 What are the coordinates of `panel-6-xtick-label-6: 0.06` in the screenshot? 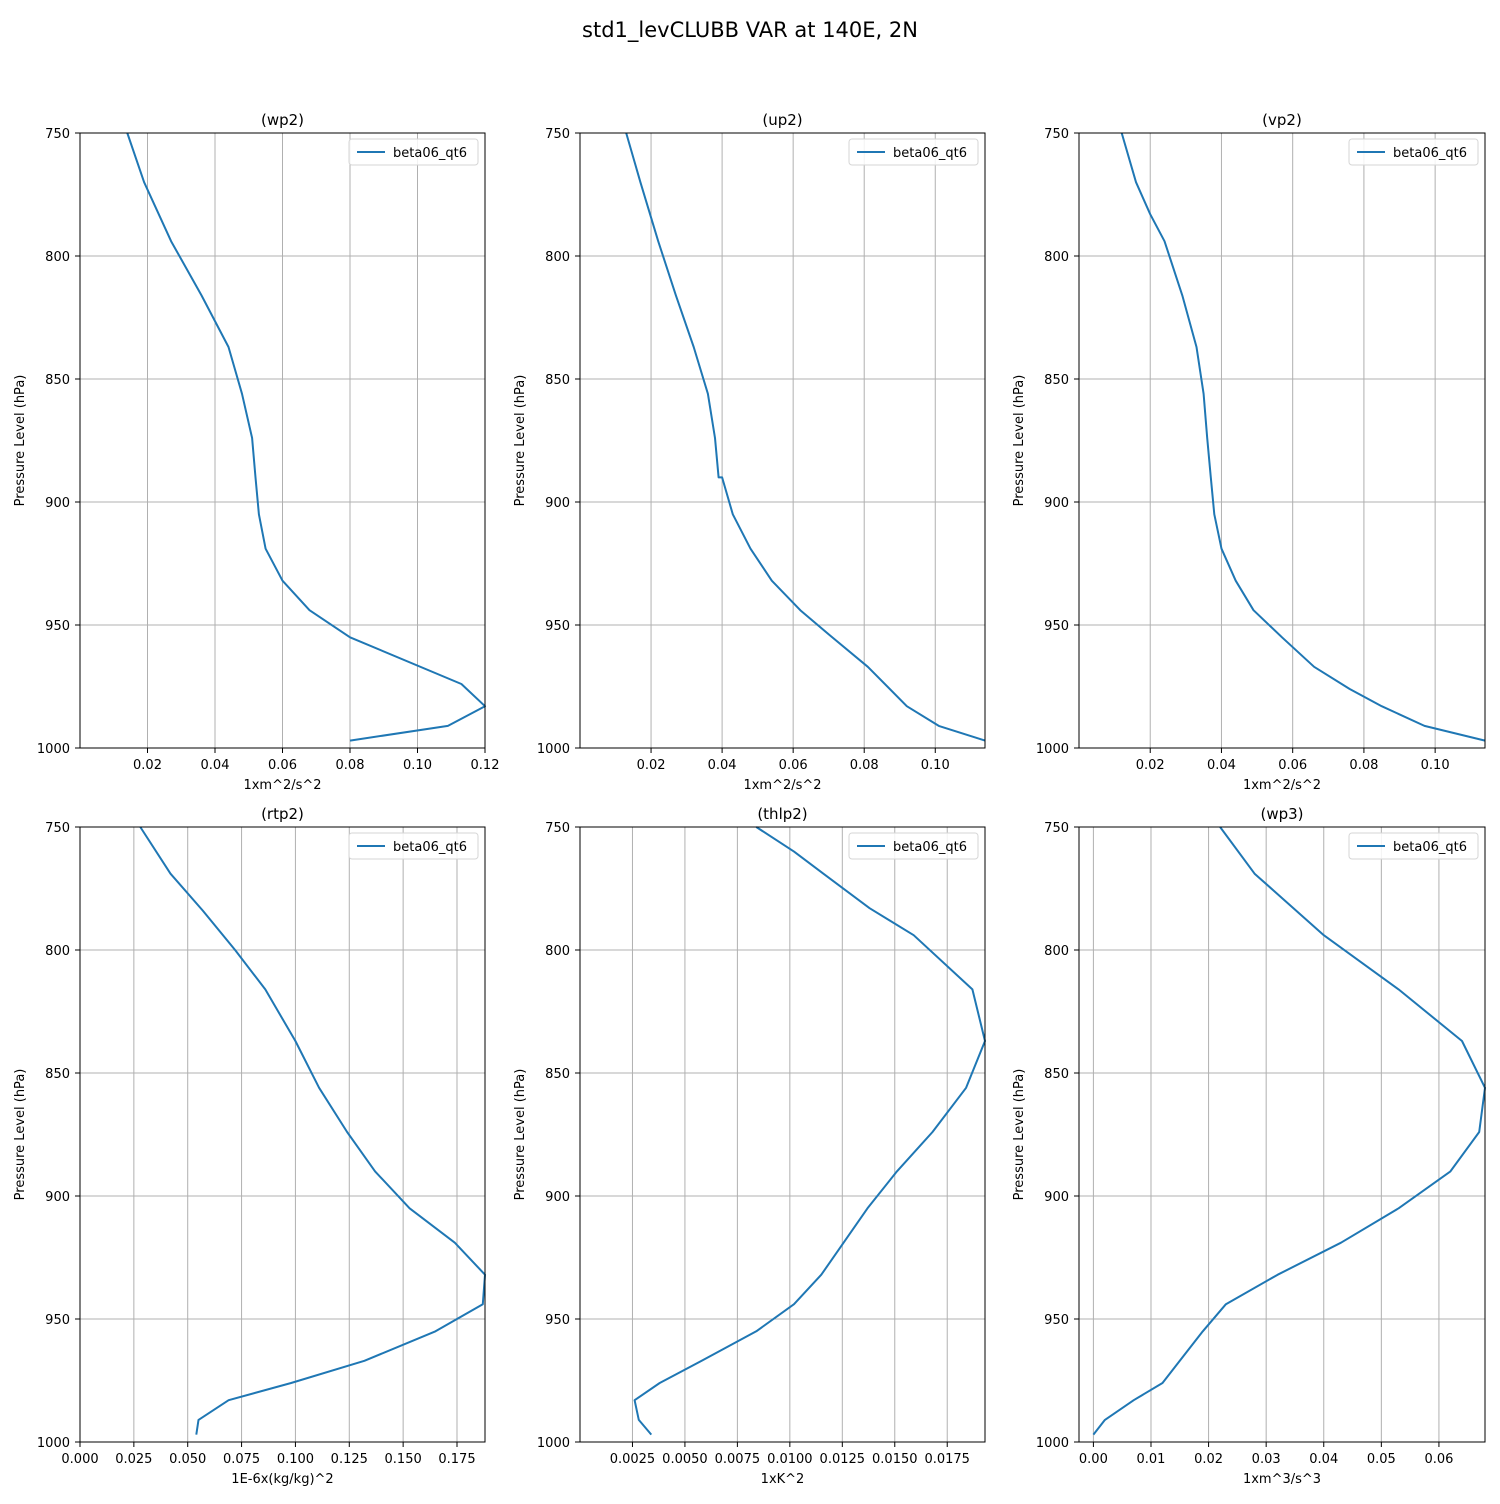 It's located at (1438, 1459).